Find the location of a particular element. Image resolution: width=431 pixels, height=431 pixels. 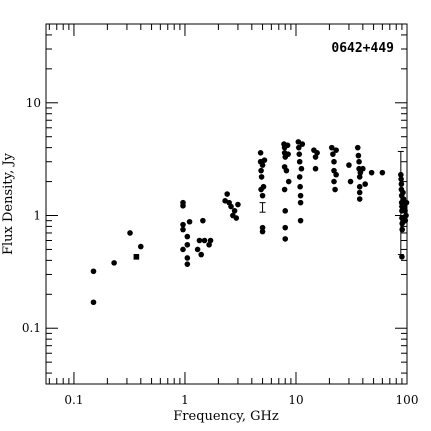

x-axis-label: Frequency, GHz is located at coordinates (226, 416).